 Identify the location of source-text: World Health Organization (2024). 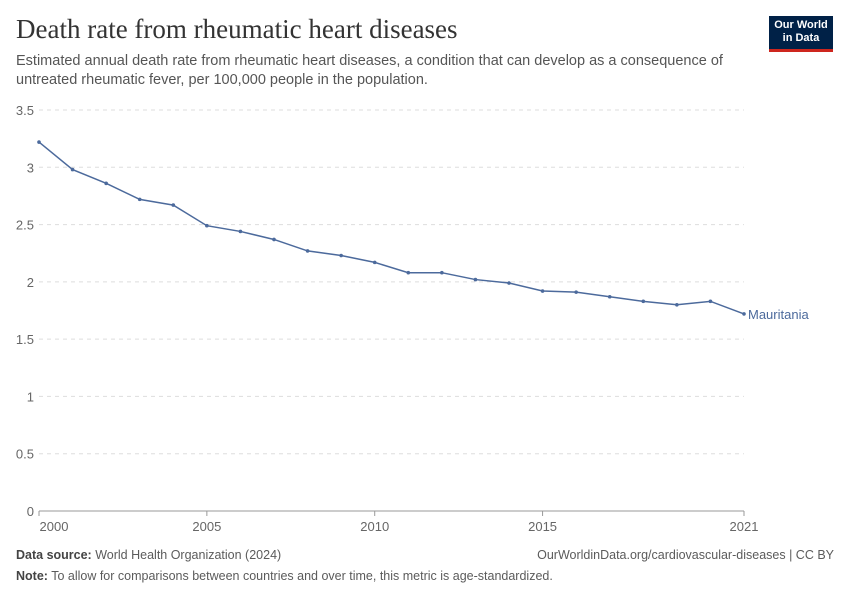
(188, 555).